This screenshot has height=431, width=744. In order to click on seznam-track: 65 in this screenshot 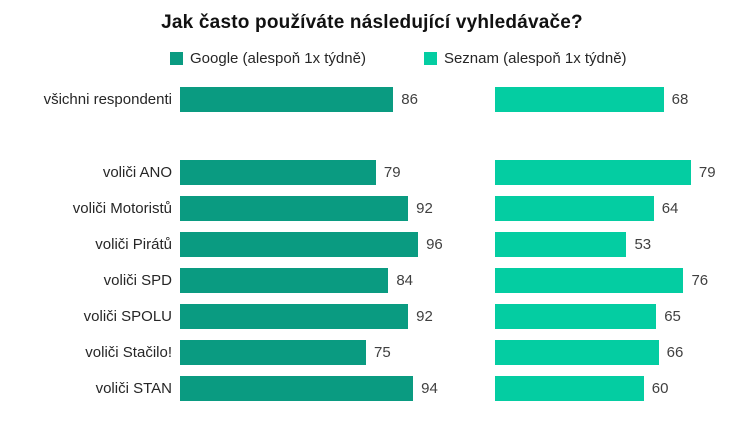, I will do `click(619, 316)`.